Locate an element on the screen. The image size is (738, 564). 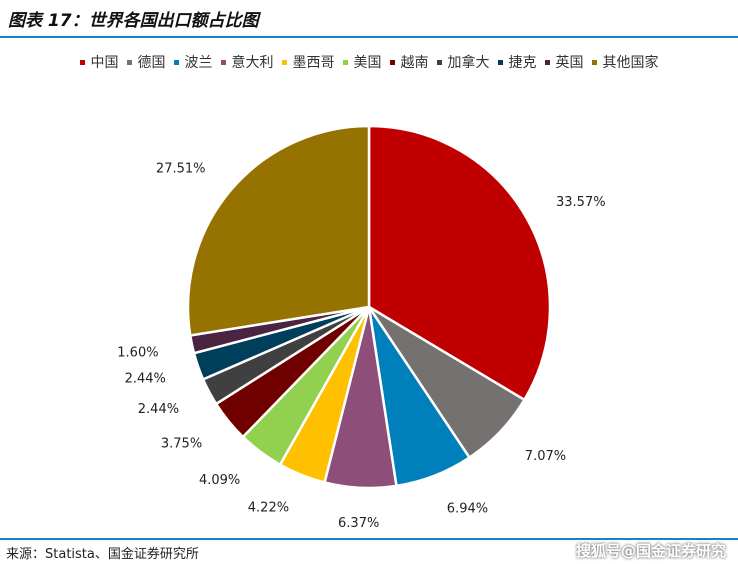
legend-item: 越南 is located at coordinates (409, 62).